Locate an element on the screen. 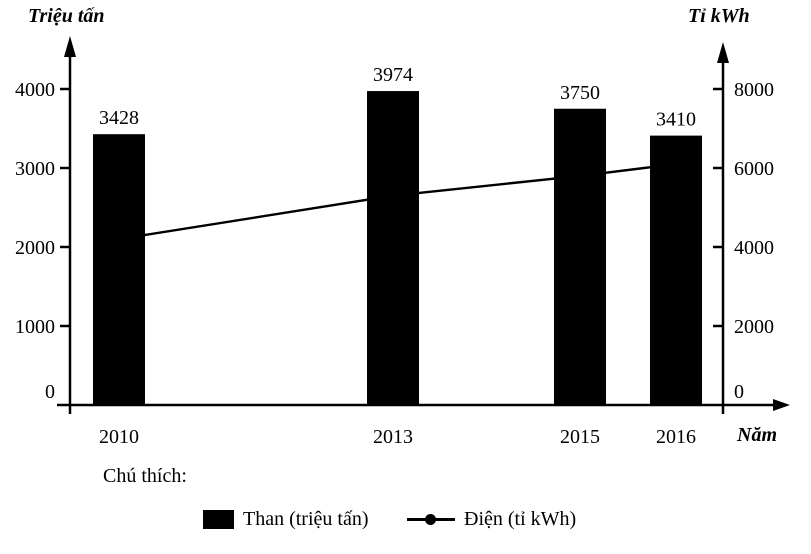  legend-title: Chú thích: is located at coordinates (145, 476).